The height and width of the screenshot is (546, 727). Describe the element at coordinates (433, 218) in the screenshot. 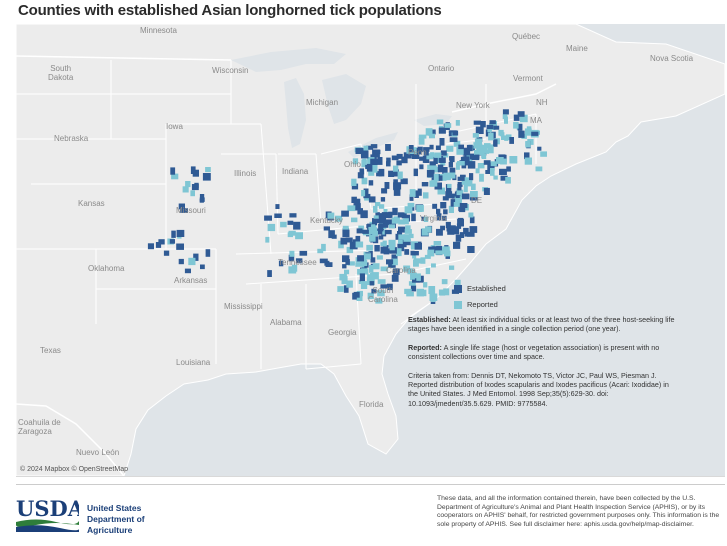

I see `label-virginia: Virginia` at that location.